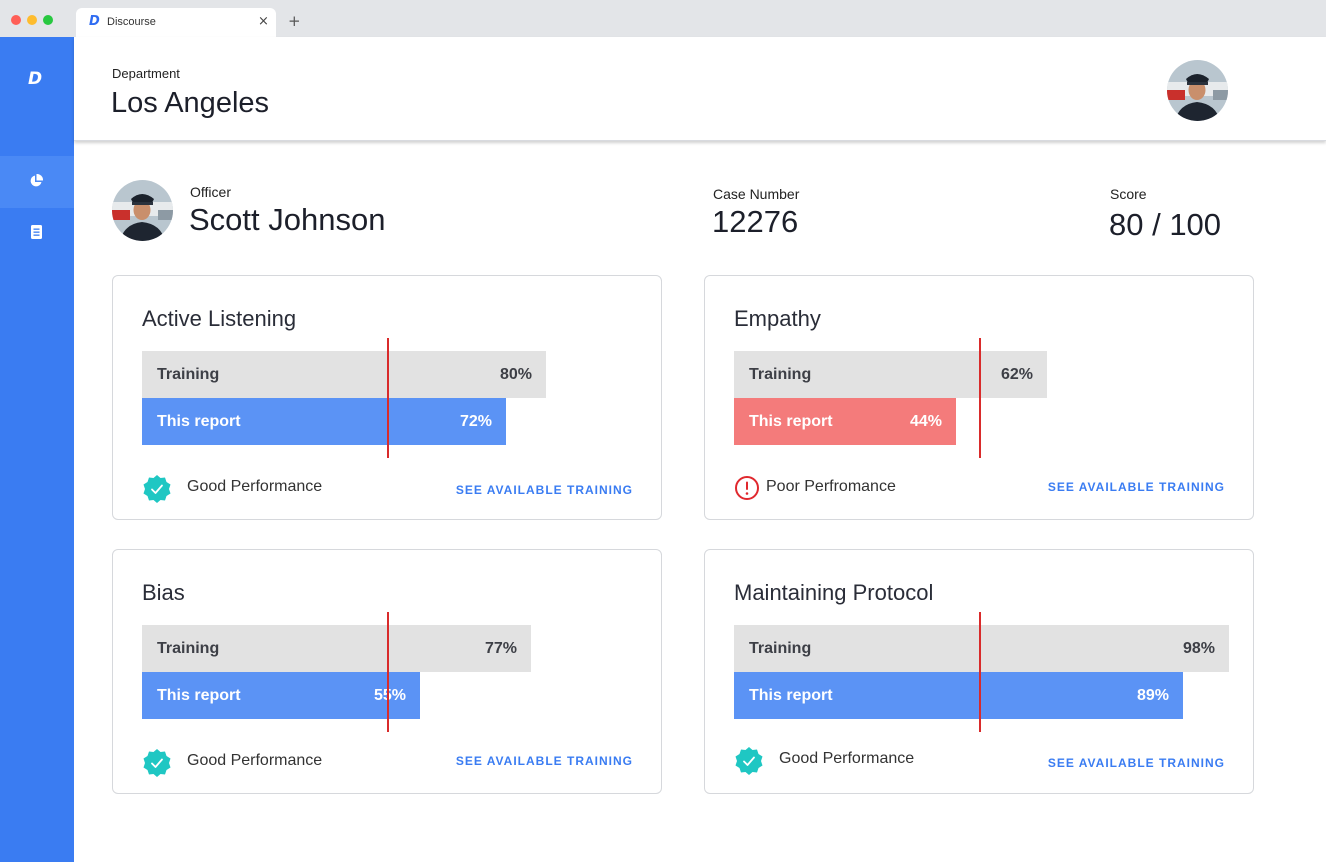 This screenshot has width=1326, height=862. Describe the element at coordinates (981, 648) in the screenshot. I see `training-bar: Training 98%` at that location.